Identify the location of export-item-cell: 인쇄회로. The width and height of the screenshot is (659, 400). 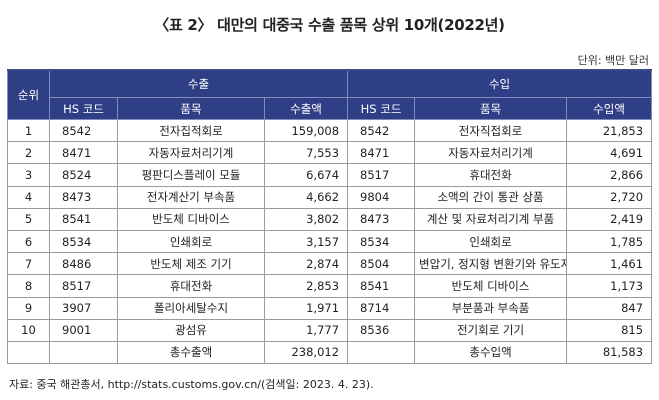
(191, 241).